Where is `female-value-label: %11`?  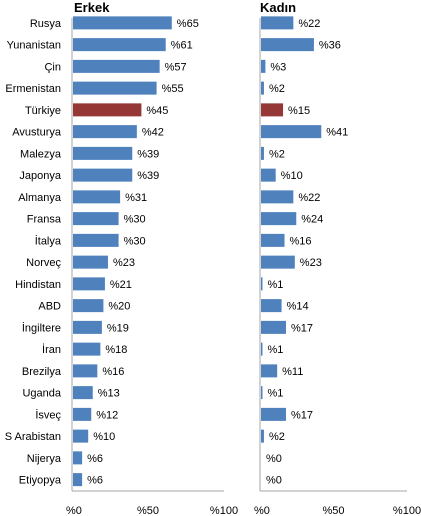
female-value-label: %11 is located at coordinates (292, 372).